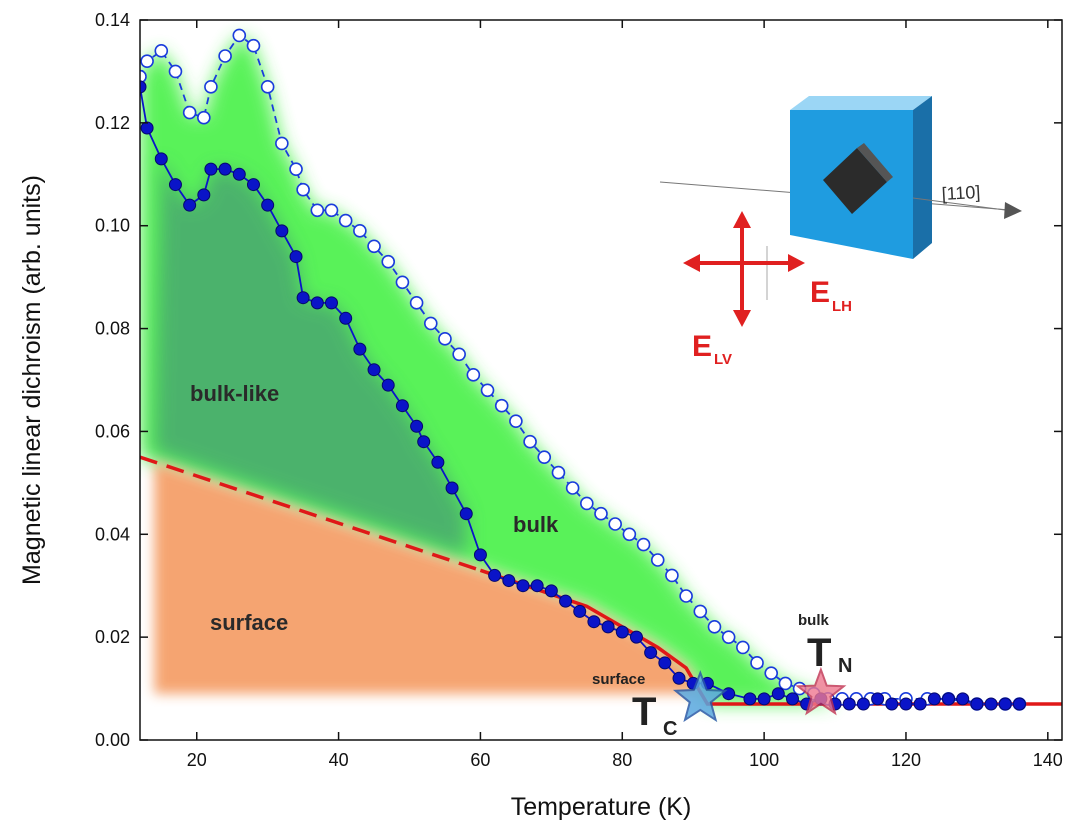  Describe the element at coordinates (845, 666) in the screenshot. I see `tn-sub: N` at that location.